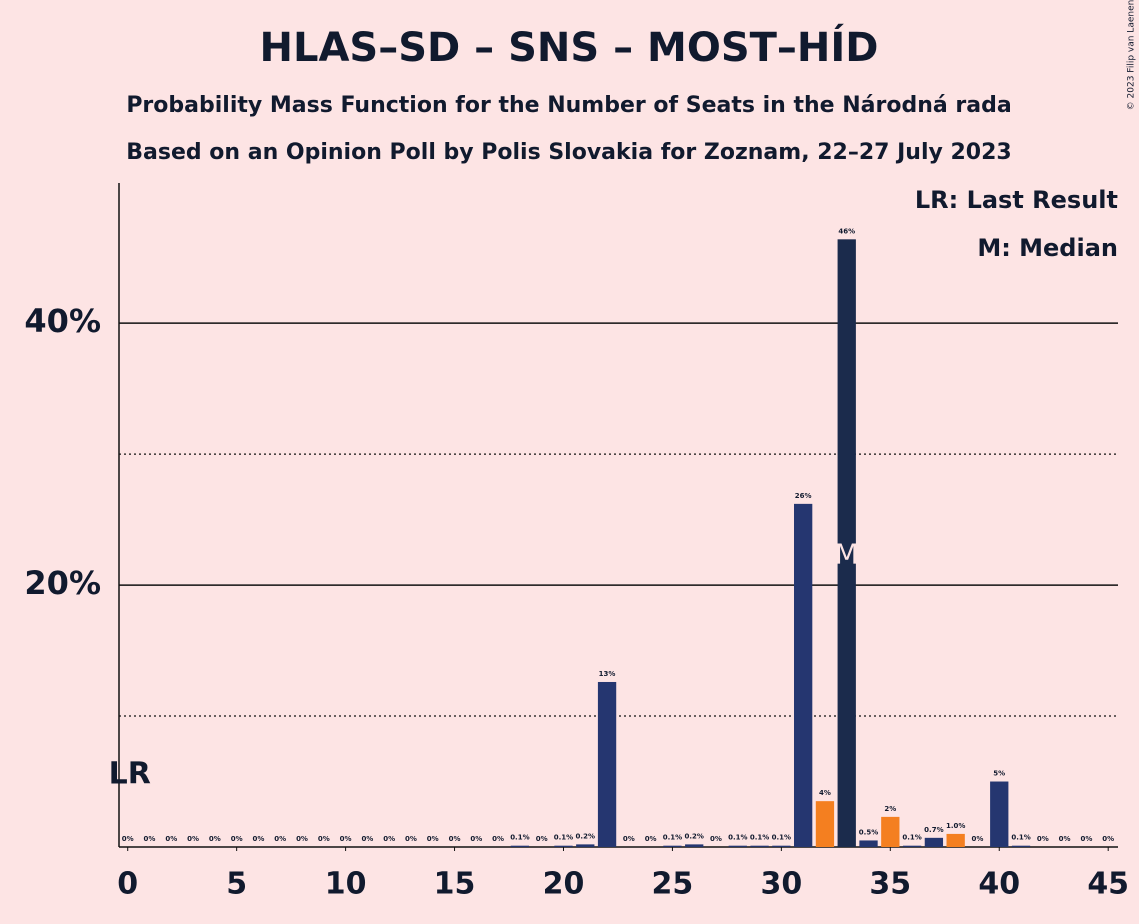 This screenshot has height=924, width=1139. What do you see at coordinates (62, 583) in the screenshot?
I see `y-tick-label: 20%` at bounding box center [62, 583].